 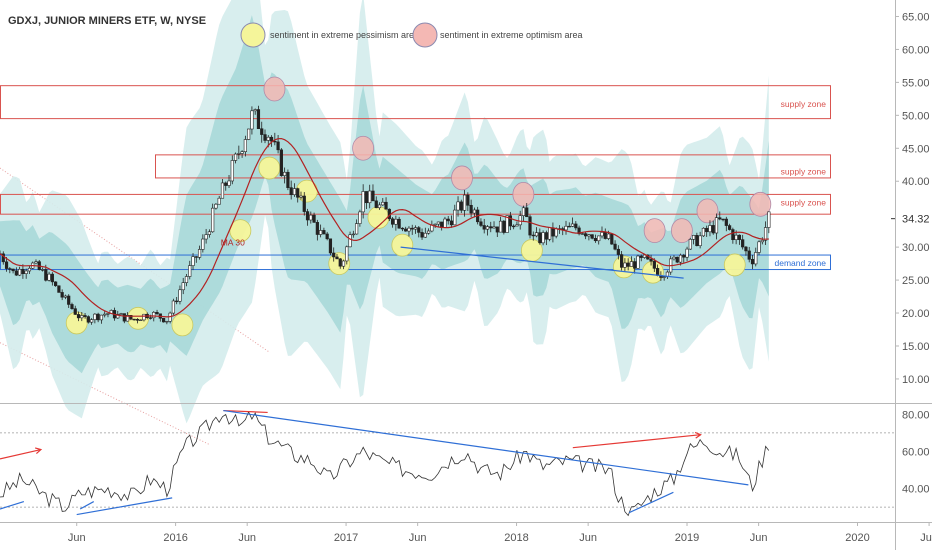 What do you see at coordinates (542, 262) in the screenshot?
I see `price-trendline` at bounding box center [542, 262].